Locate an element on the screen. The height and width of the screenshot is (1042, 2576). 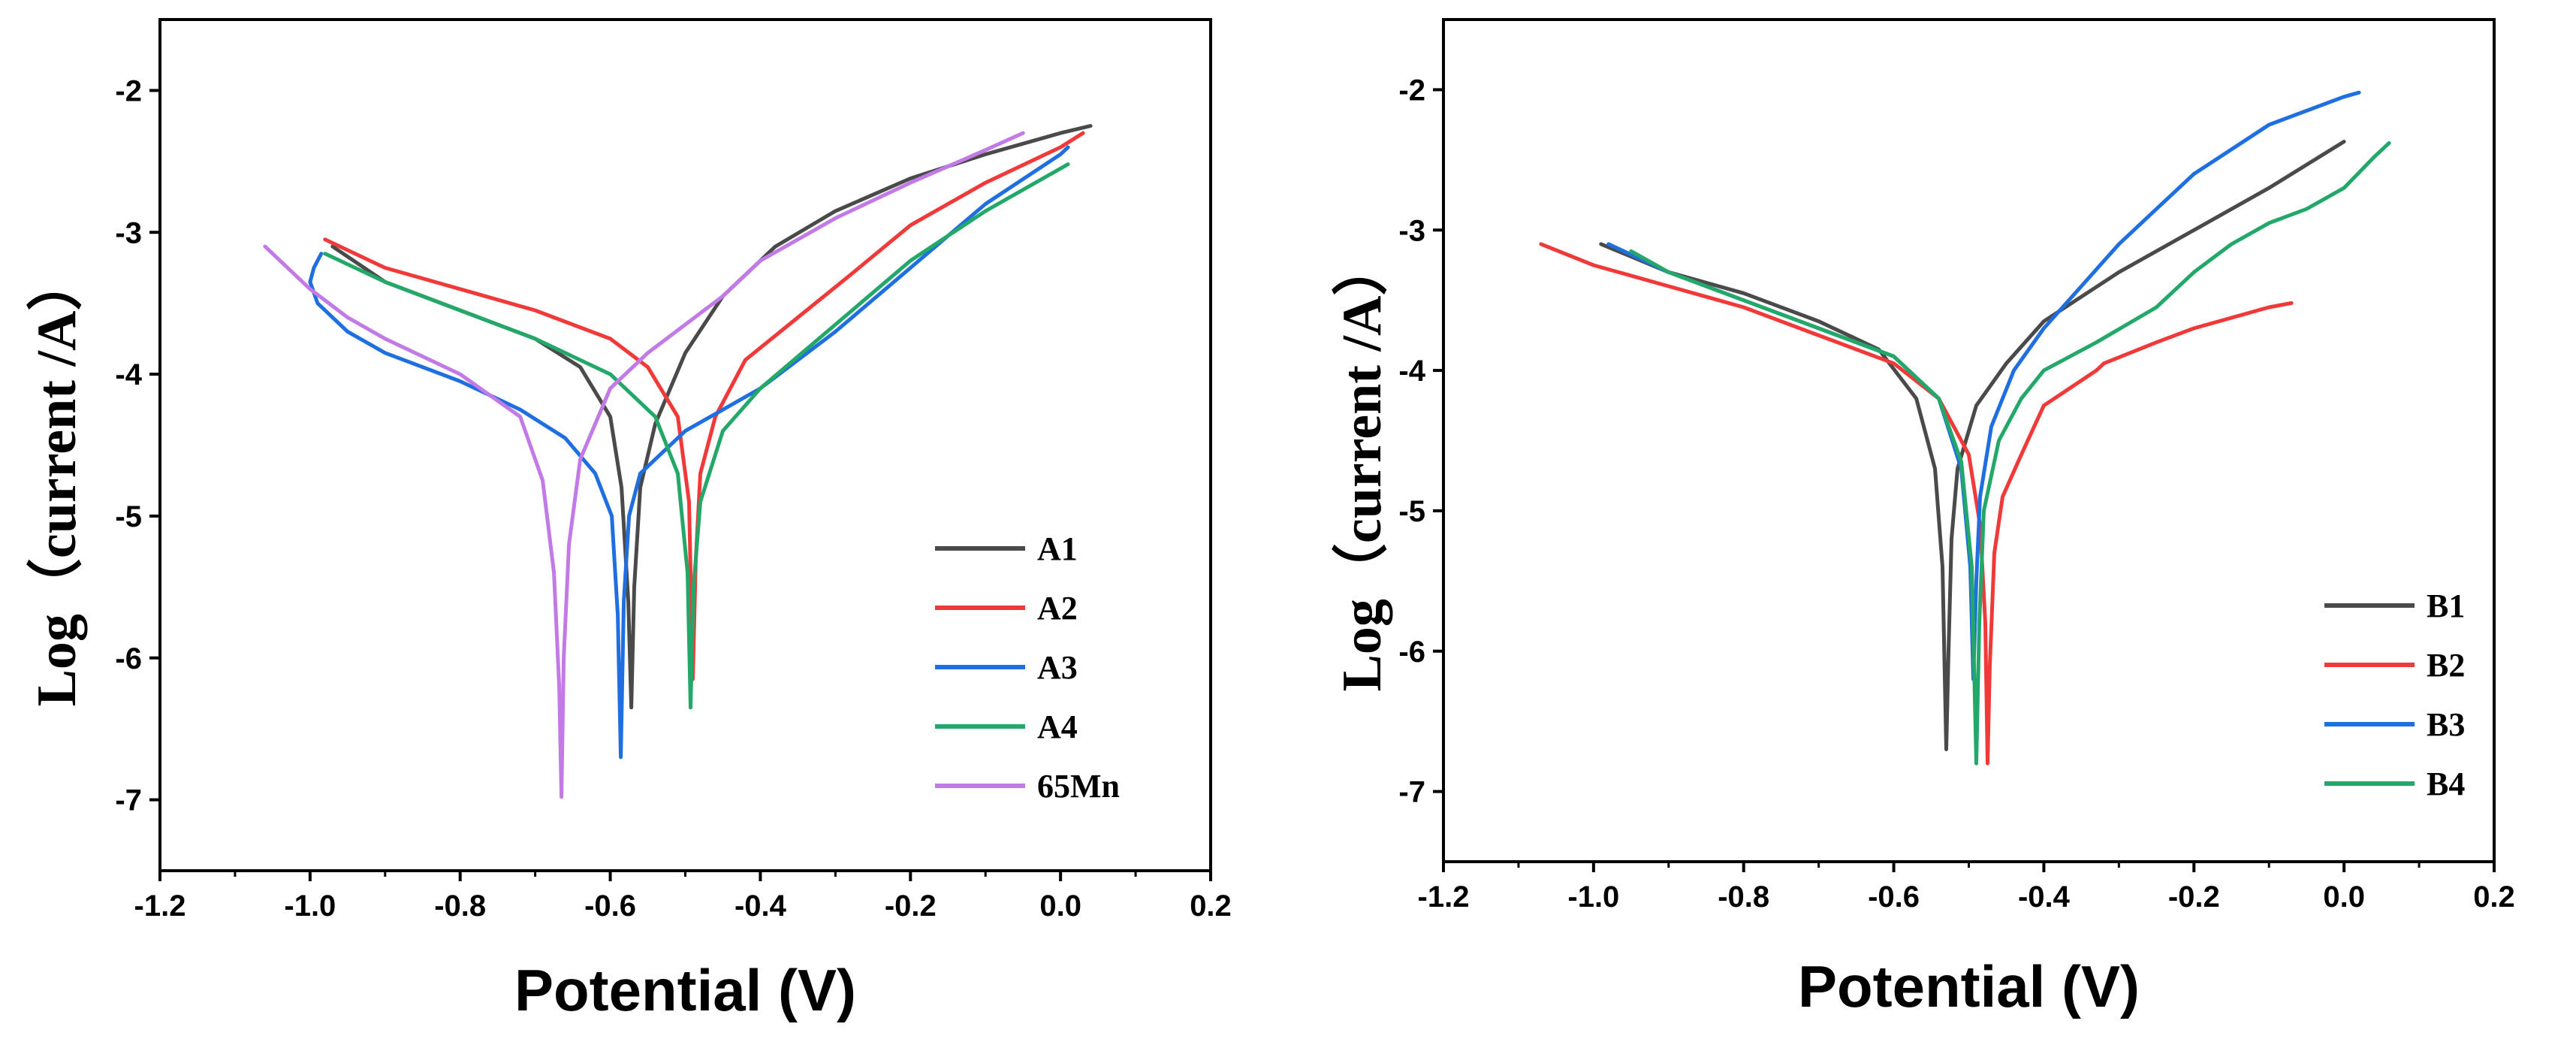
legend-label-b3: B3 is located at coordinates (2446, 724).